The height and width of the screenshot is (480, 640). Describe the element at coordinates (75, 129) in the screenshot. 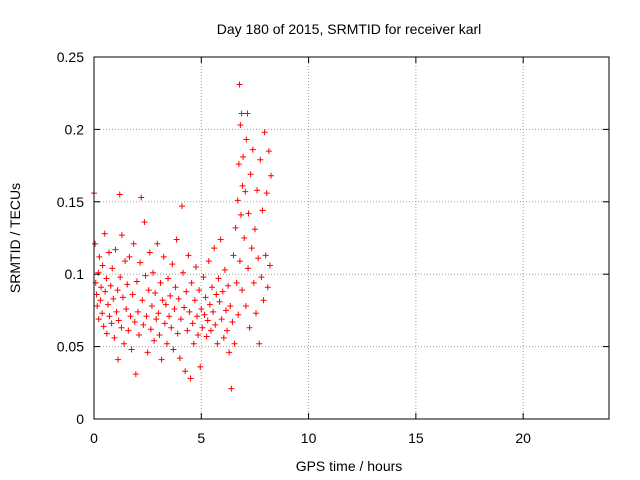

I see `y-tick-label: 0.2` at that location.